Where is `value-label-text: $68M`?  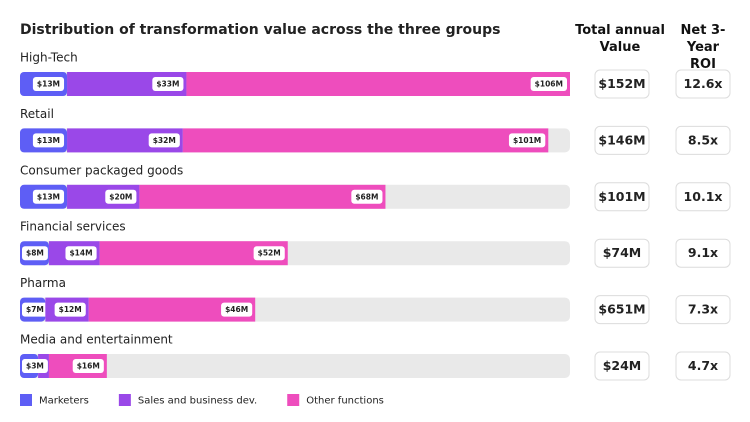
value-label-text: $68M is located at coordinates (366, 196).